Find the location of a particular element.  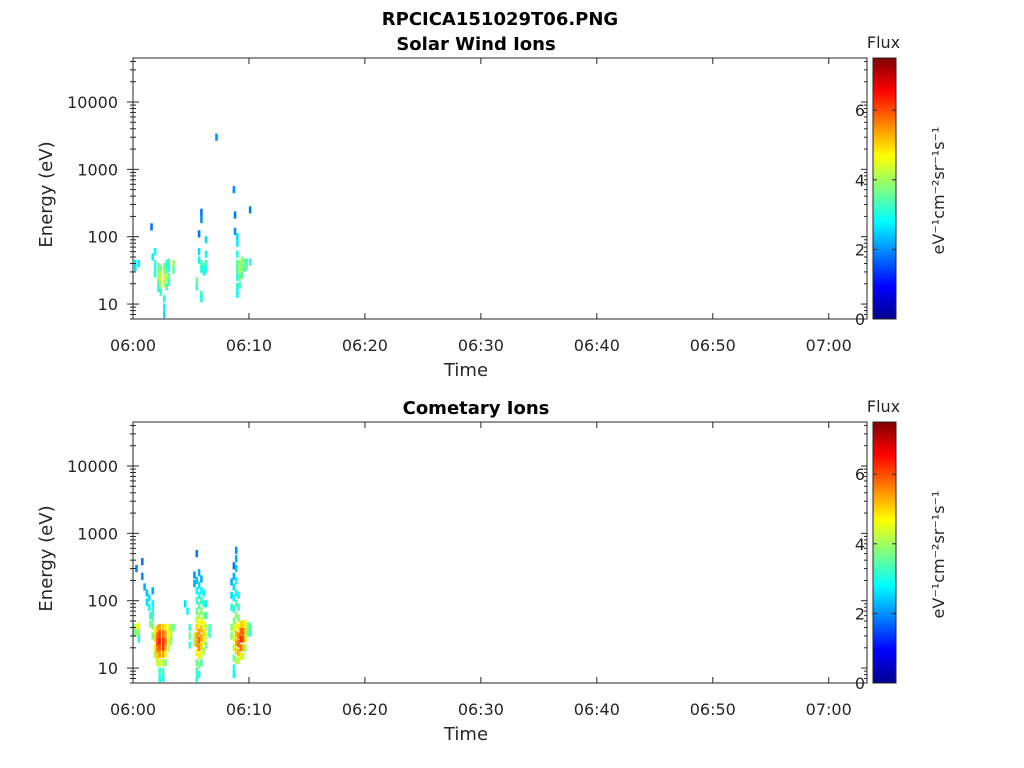

colorbar-tick-label: 4 is located at coordinates (860, 180).